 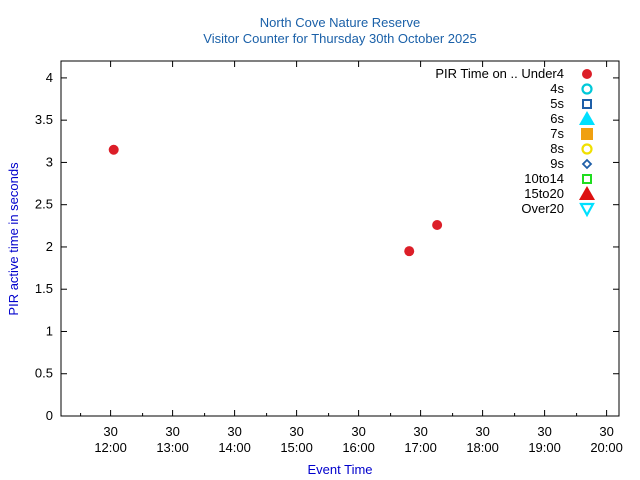 I want to click on y-tick-label: 4, so click(x=49, y=77).